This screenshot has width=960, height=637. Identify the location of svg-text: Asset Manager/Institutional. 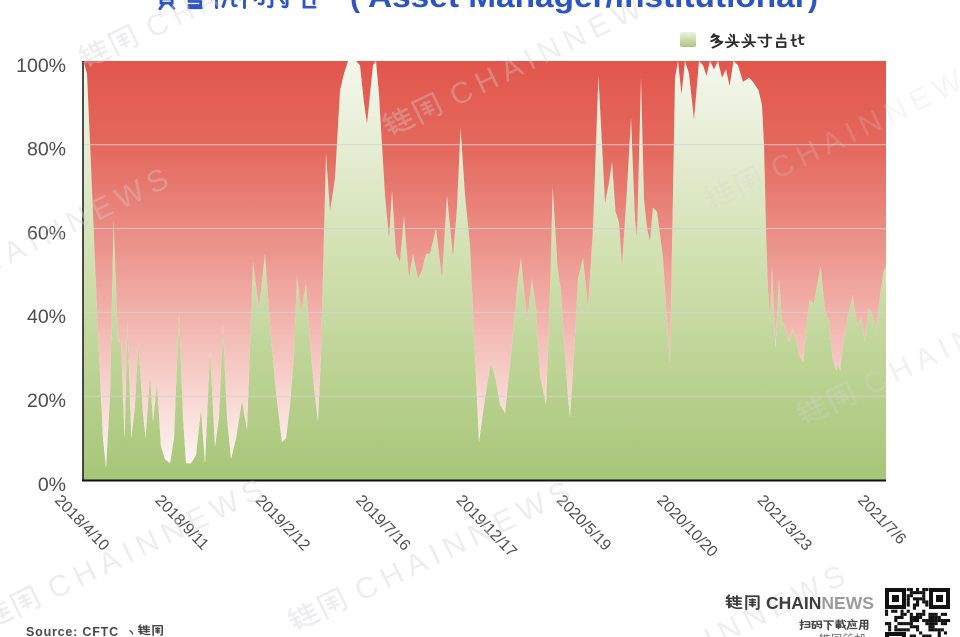
(586, 7).